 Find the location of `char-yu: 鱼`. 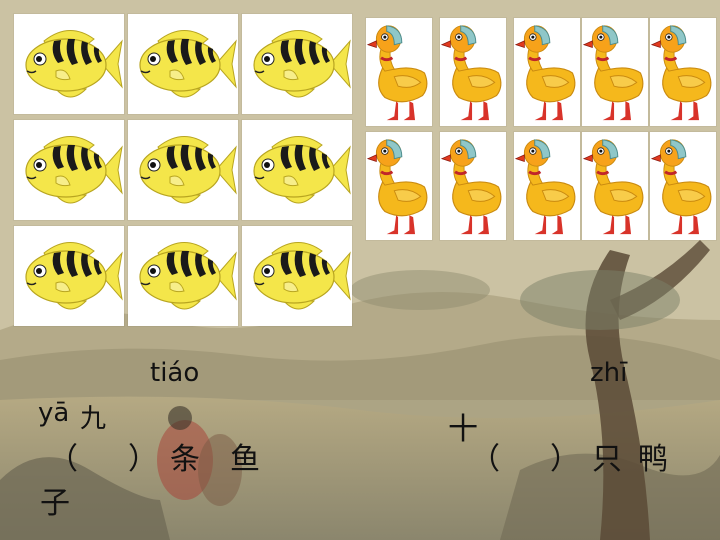

char-yu: 鱼 is located at coordinates (246, 459).